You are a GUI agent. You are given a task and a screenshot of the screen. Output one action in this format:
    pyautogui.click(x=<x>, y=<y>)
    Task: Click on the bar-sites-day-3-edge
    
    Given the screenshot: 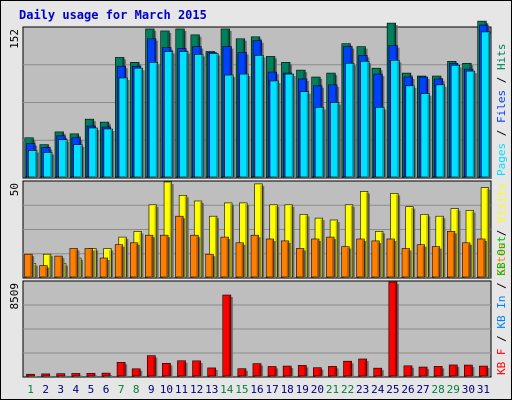 What is the action you would take?
    pyautogui.click(x=61, y=267)
    